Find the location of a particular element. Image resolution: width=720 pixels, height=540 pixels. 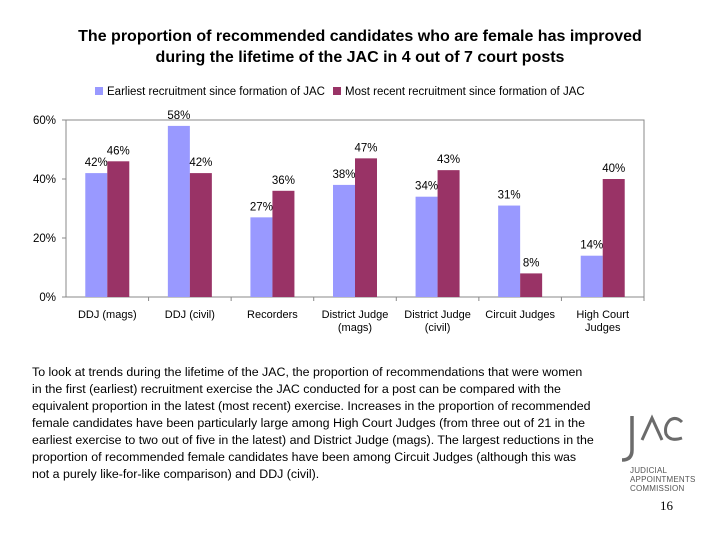

x-tick-label: DDJ (mags) is located at coordinates (107, 315).